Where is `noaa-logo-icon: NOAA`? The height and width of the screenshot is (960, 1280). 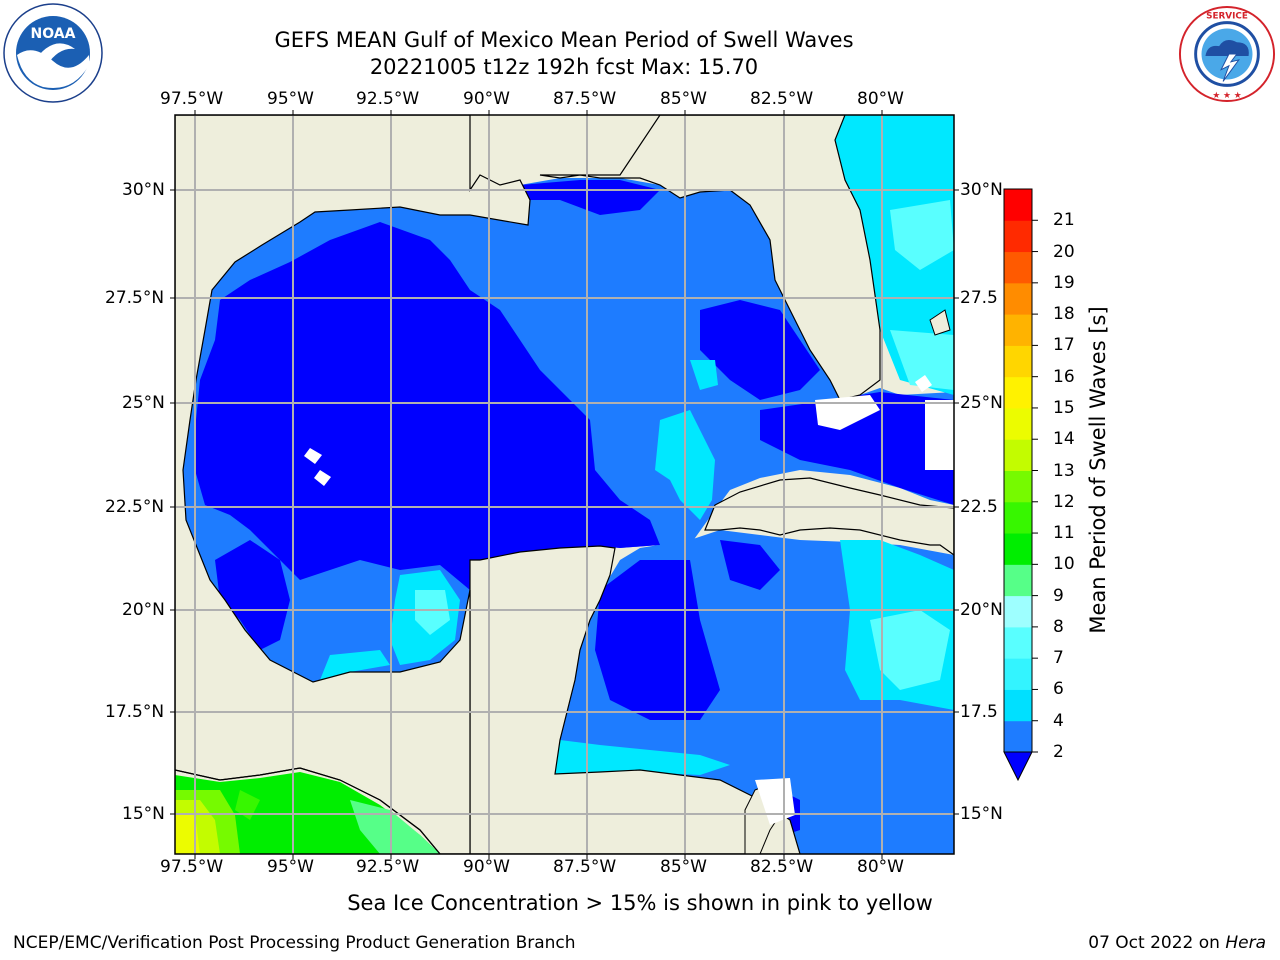 noaa-logo-icon: NOAA is located at coordinates (53, 53).